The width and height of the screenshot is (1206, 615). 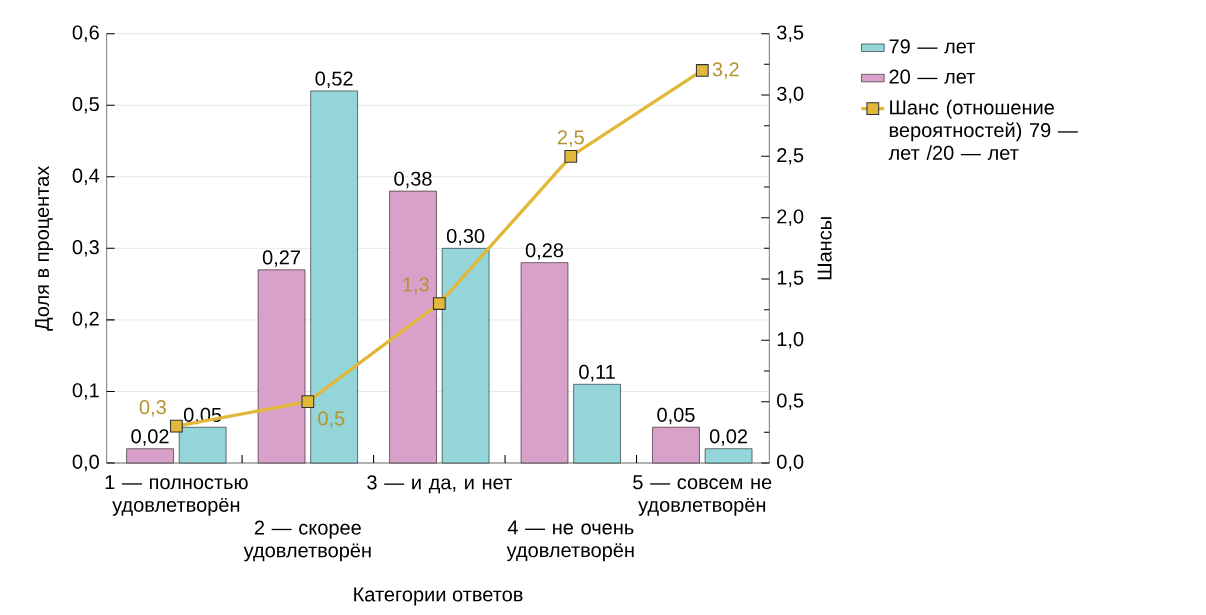 I want to click on y-tick-label: 0,5, so click(x=85, y=105).